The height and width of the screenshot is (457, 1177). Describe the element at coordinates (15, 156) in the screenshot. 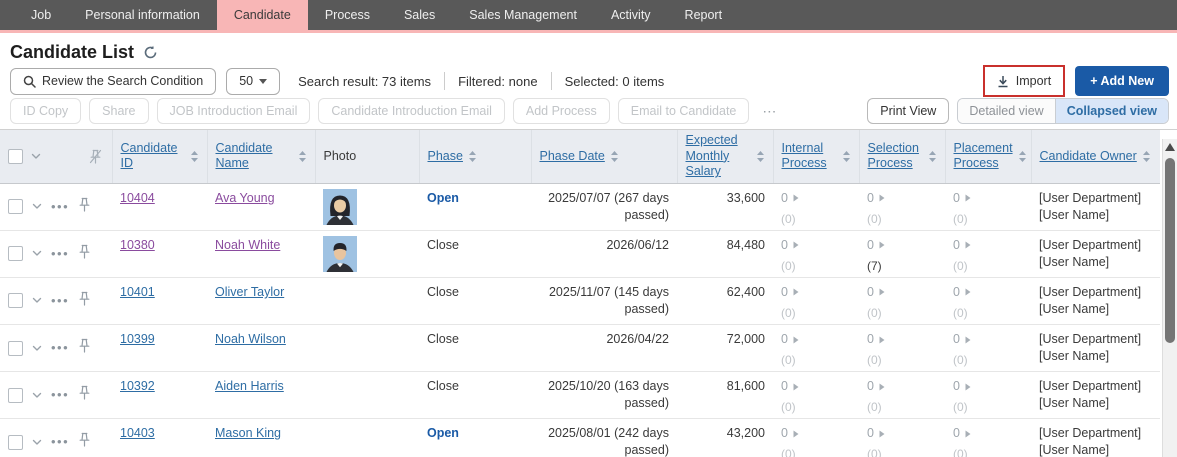

I see `select-all-checkbox` at that location.